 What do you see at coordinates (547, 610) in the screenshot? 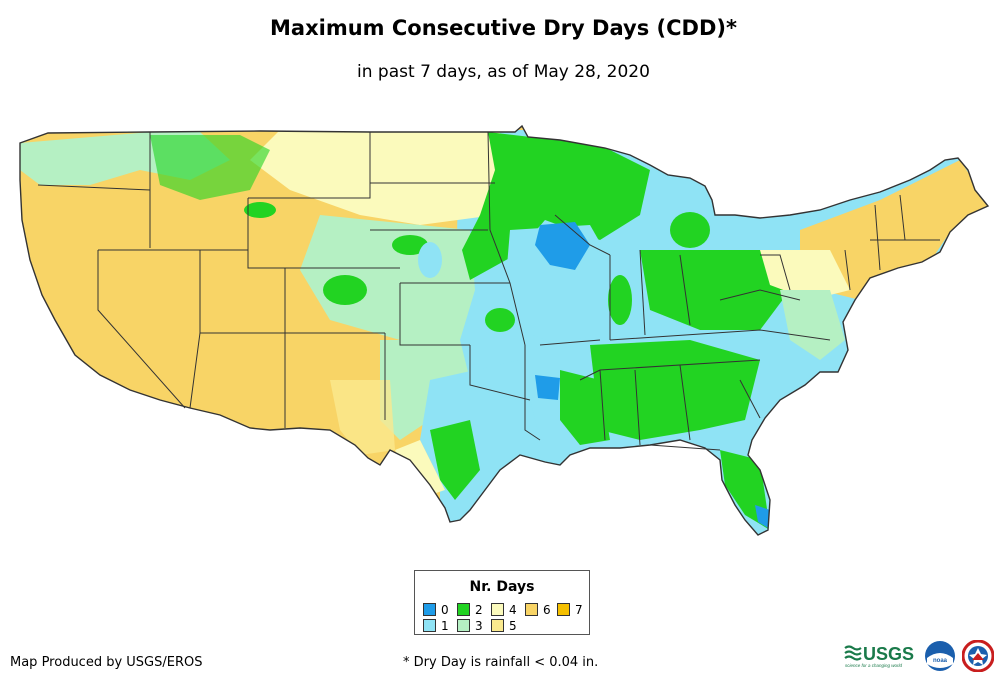
I see `legend-label-6: 6` at bounding box center [547, 610].